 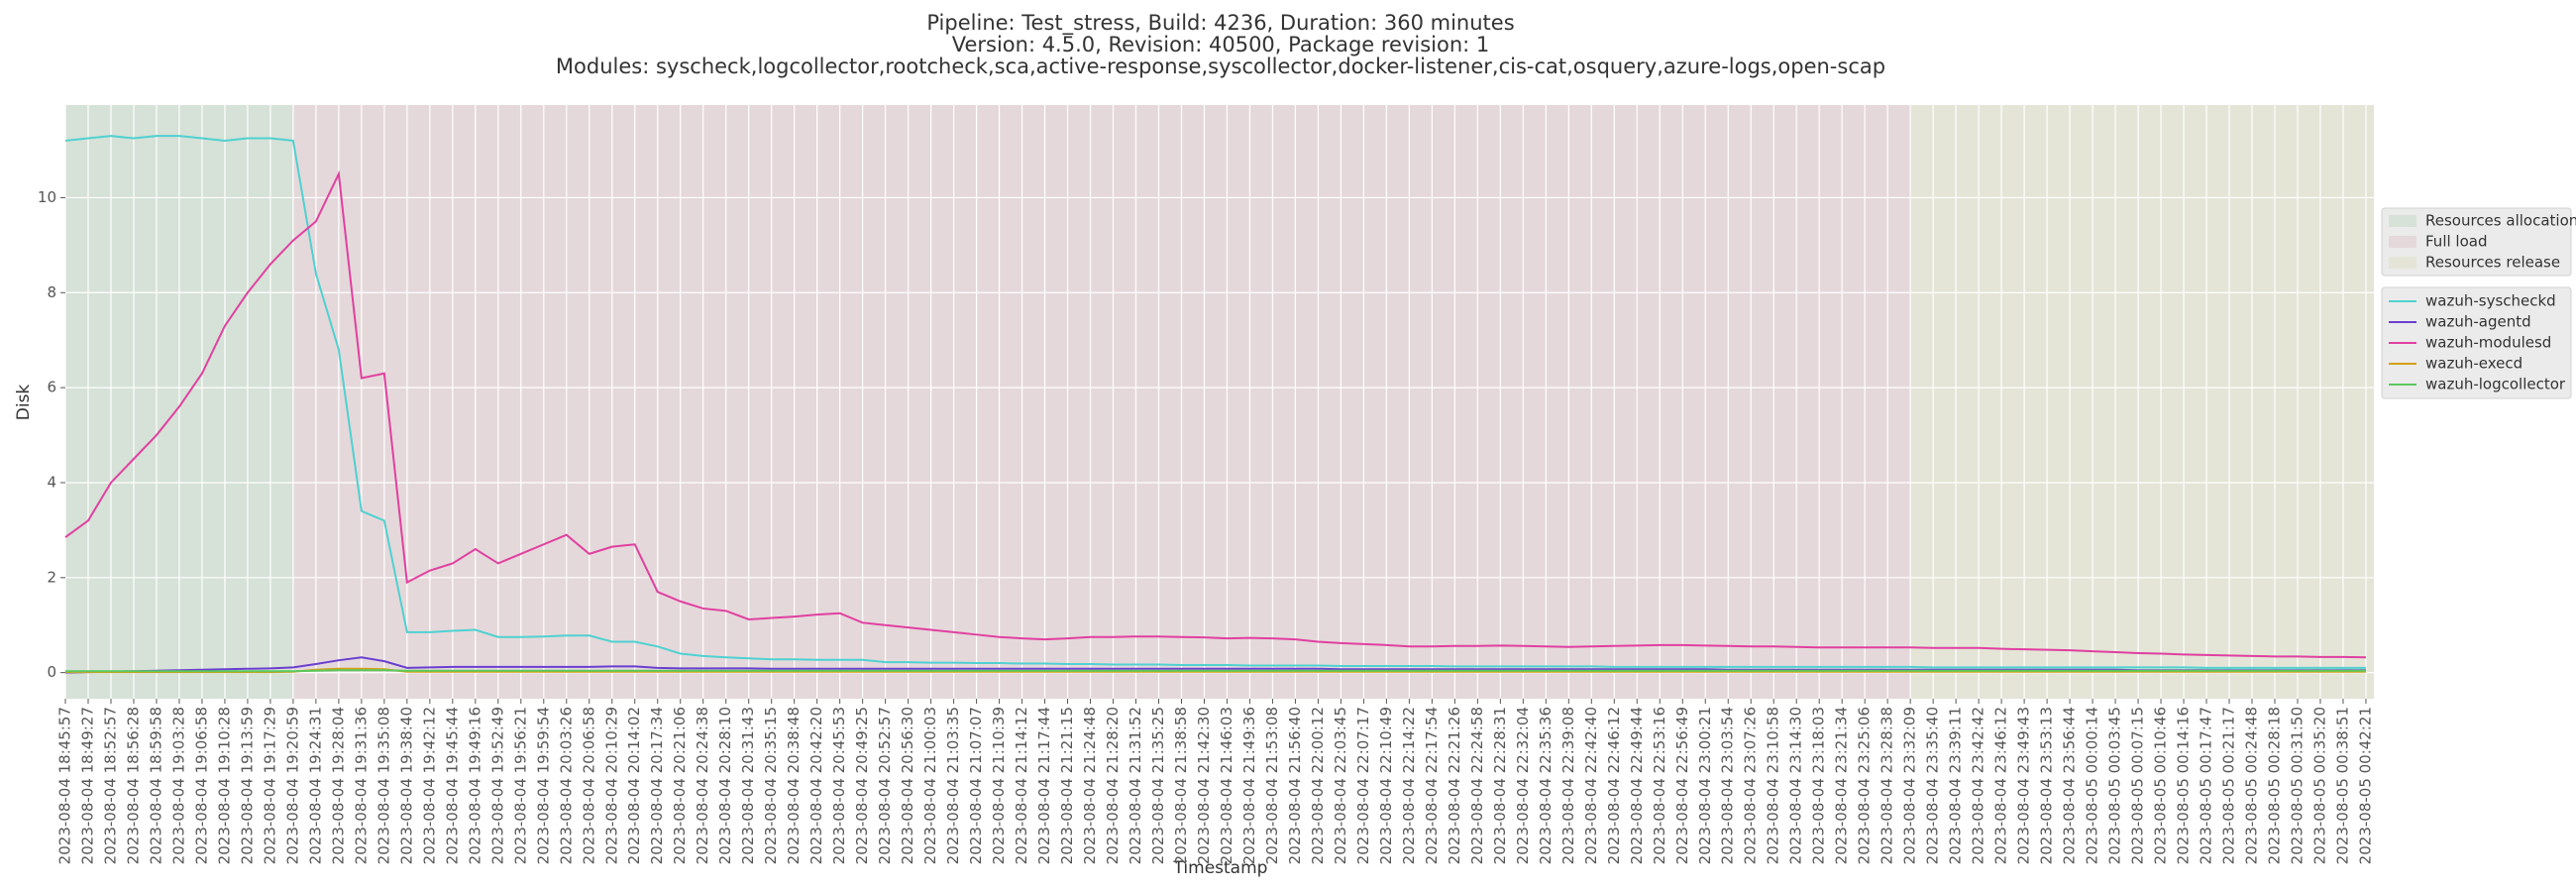 I want to click on x-tick-label: 2023-08-04 22:03:45, so click(x=1340, y=786).